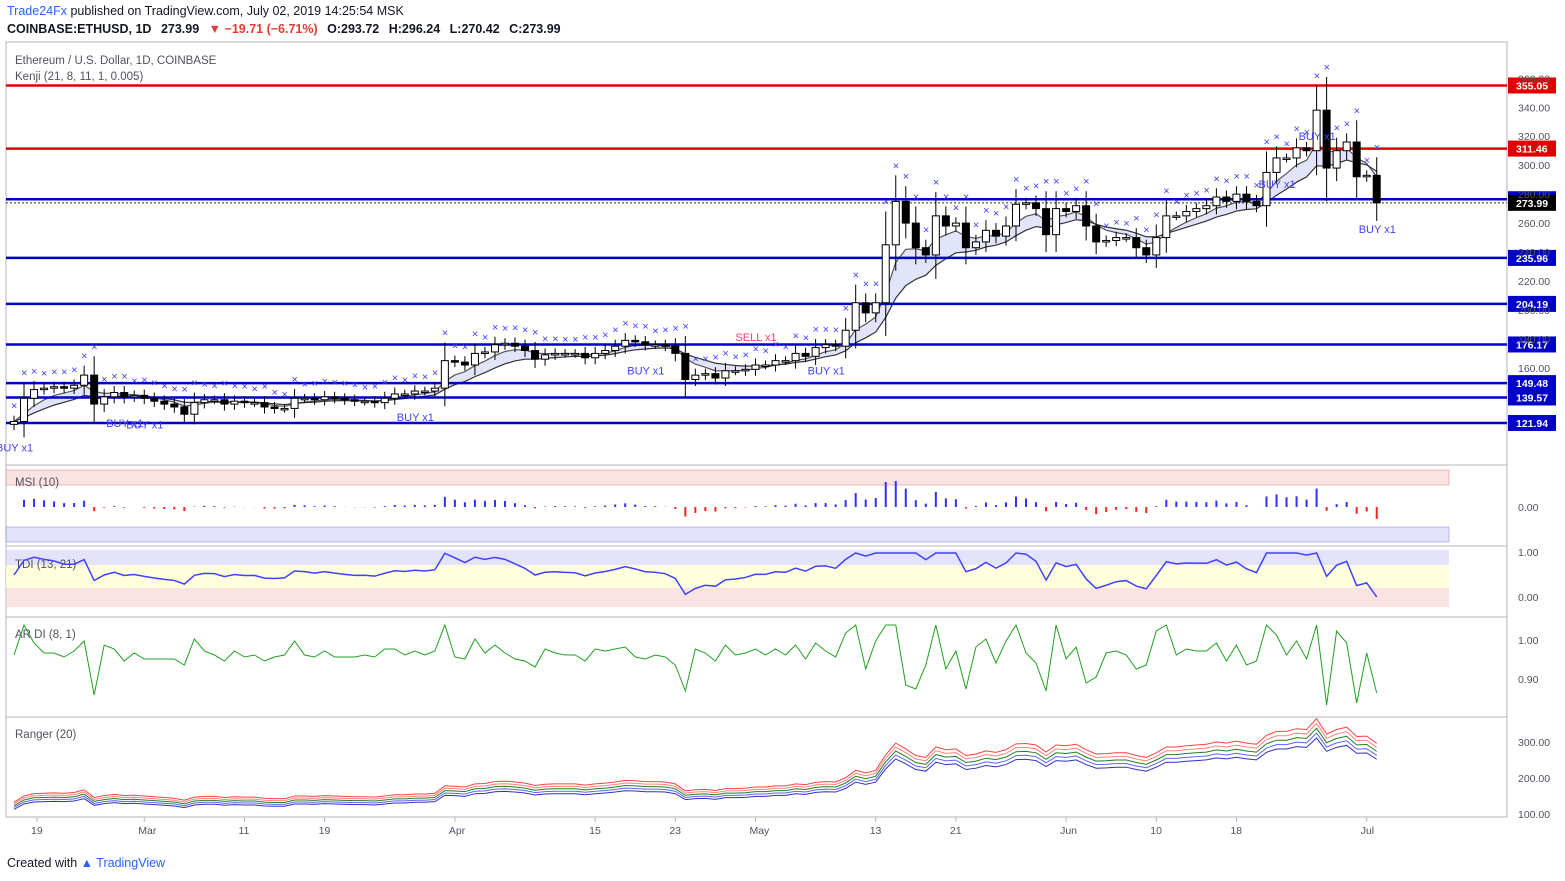 This screenshot has width=1565, height=881. I want to click on level-tag-176.17: 176.17, so click(1532, 345).